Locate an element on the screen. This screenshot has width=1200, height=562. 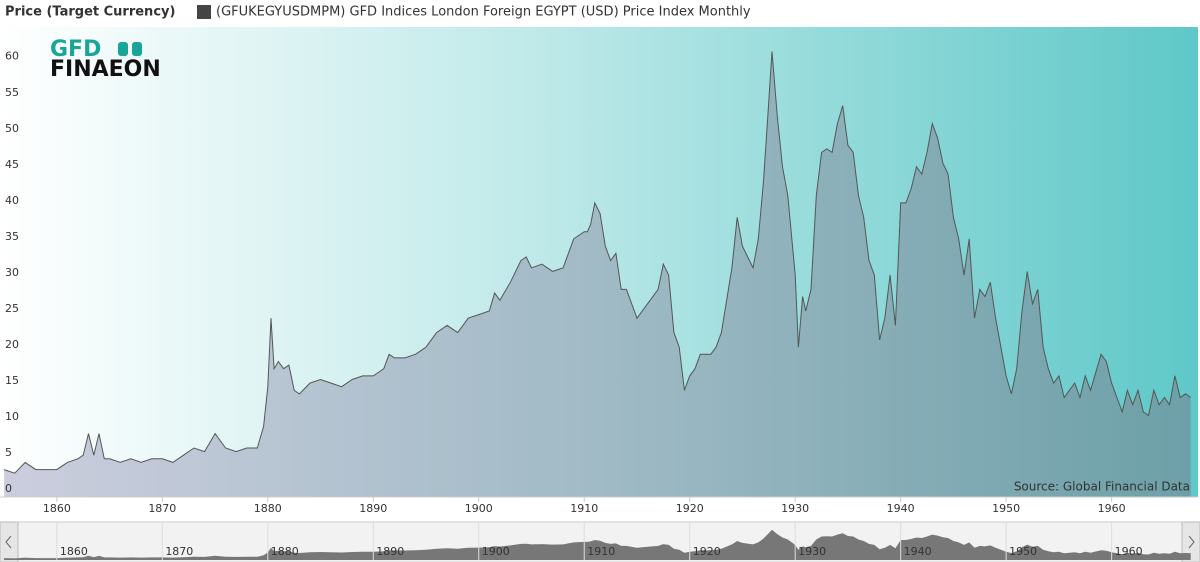
scroll-left is located at coordinates (9, 541).